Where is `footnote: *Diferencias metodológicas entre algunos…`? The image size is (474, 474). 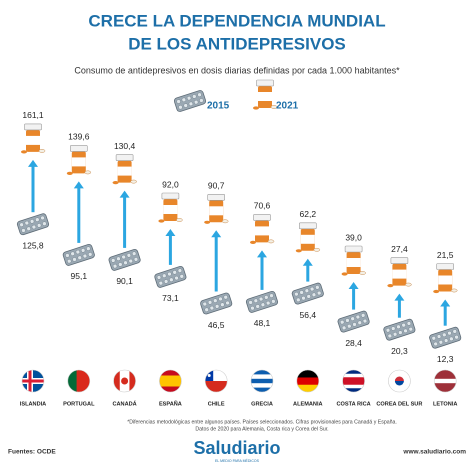
footnote: *Diferencias metodológicas entre algunos… is located at coordinates (262, 422).